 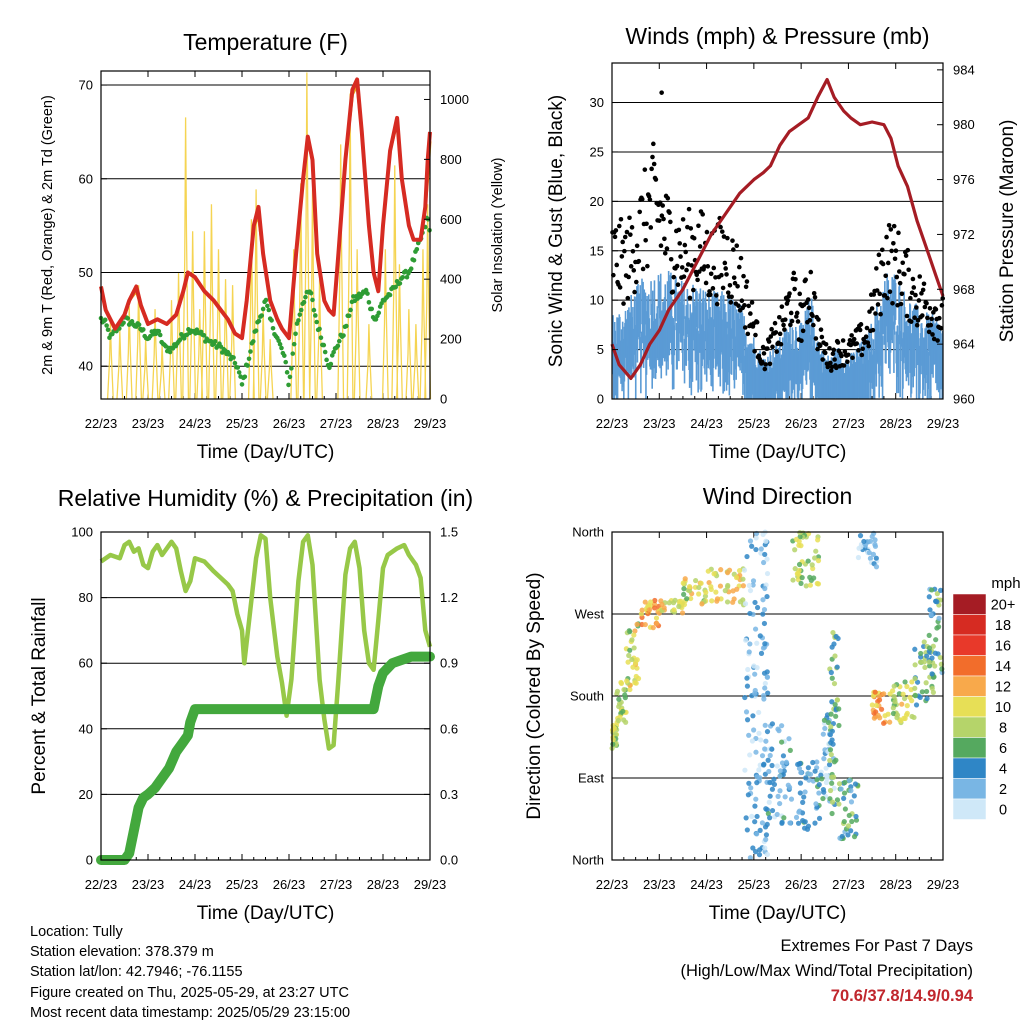 What do you see at coordinates (659, 884) in the screenshot?
I see `x-tick-label: 23/23` at bounding box center [659, 884].